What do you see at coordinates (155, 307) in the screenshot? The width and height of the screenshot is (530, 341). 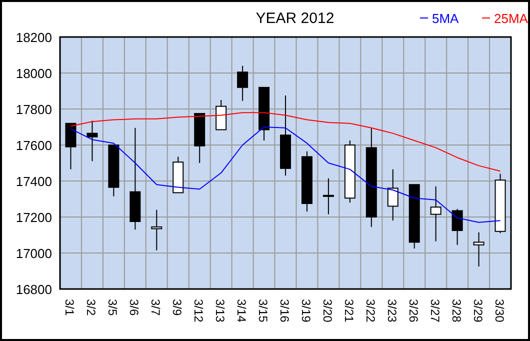 I see `x-tick-label: 3/7` at bounding box center [155, 307].